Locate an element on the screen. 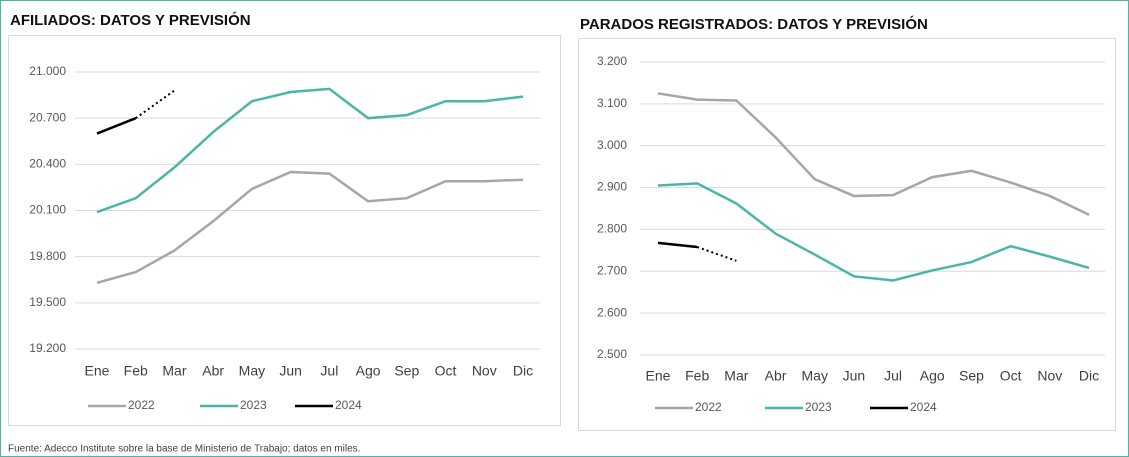 The height and width of the screenshot is (457, 1129). y-tick-label: 2.500 is located at coordinates (612, 354).